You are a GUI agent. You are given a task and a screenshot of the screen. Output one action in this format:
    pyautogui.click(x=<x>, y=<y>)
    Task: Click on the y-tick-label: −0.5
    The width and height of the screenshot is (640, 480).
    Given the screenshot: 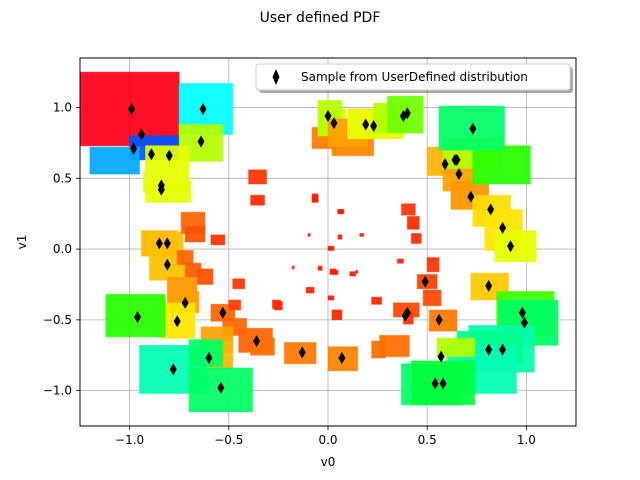 What is the action you would take?
    pyautogui.click(x=57, y=320)
    